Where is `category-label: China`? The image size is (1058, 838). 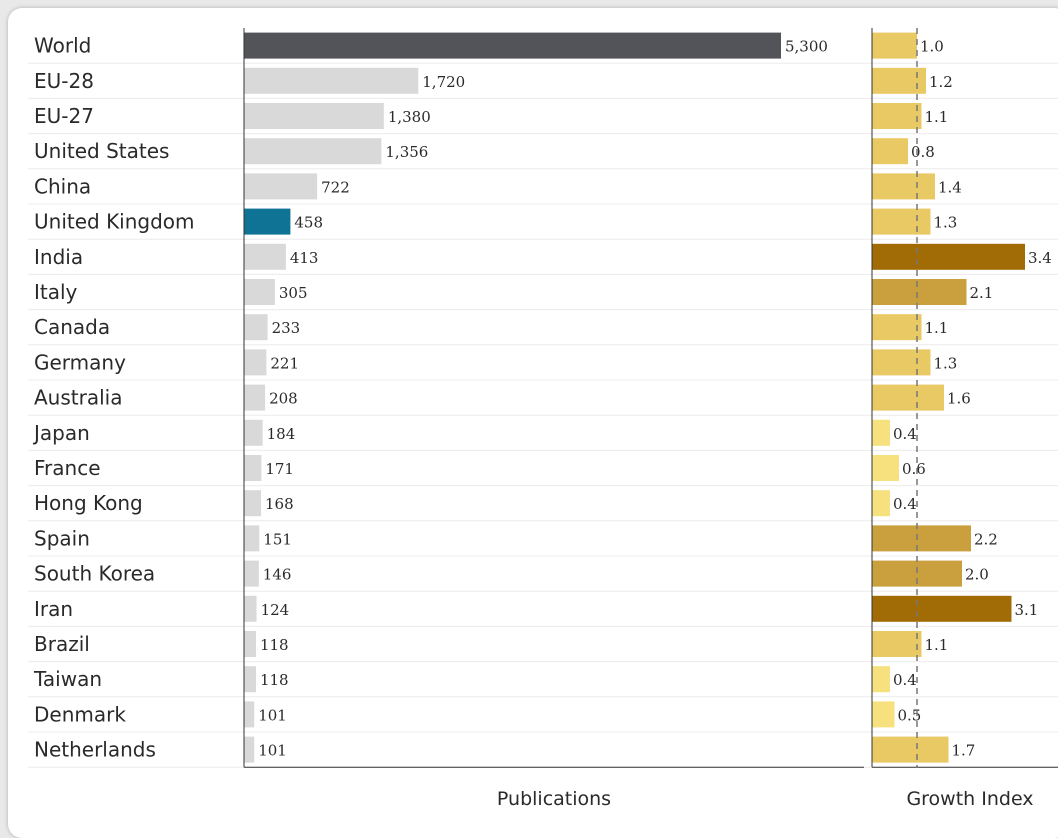
category-label: China is located at coordinates (62, 186).